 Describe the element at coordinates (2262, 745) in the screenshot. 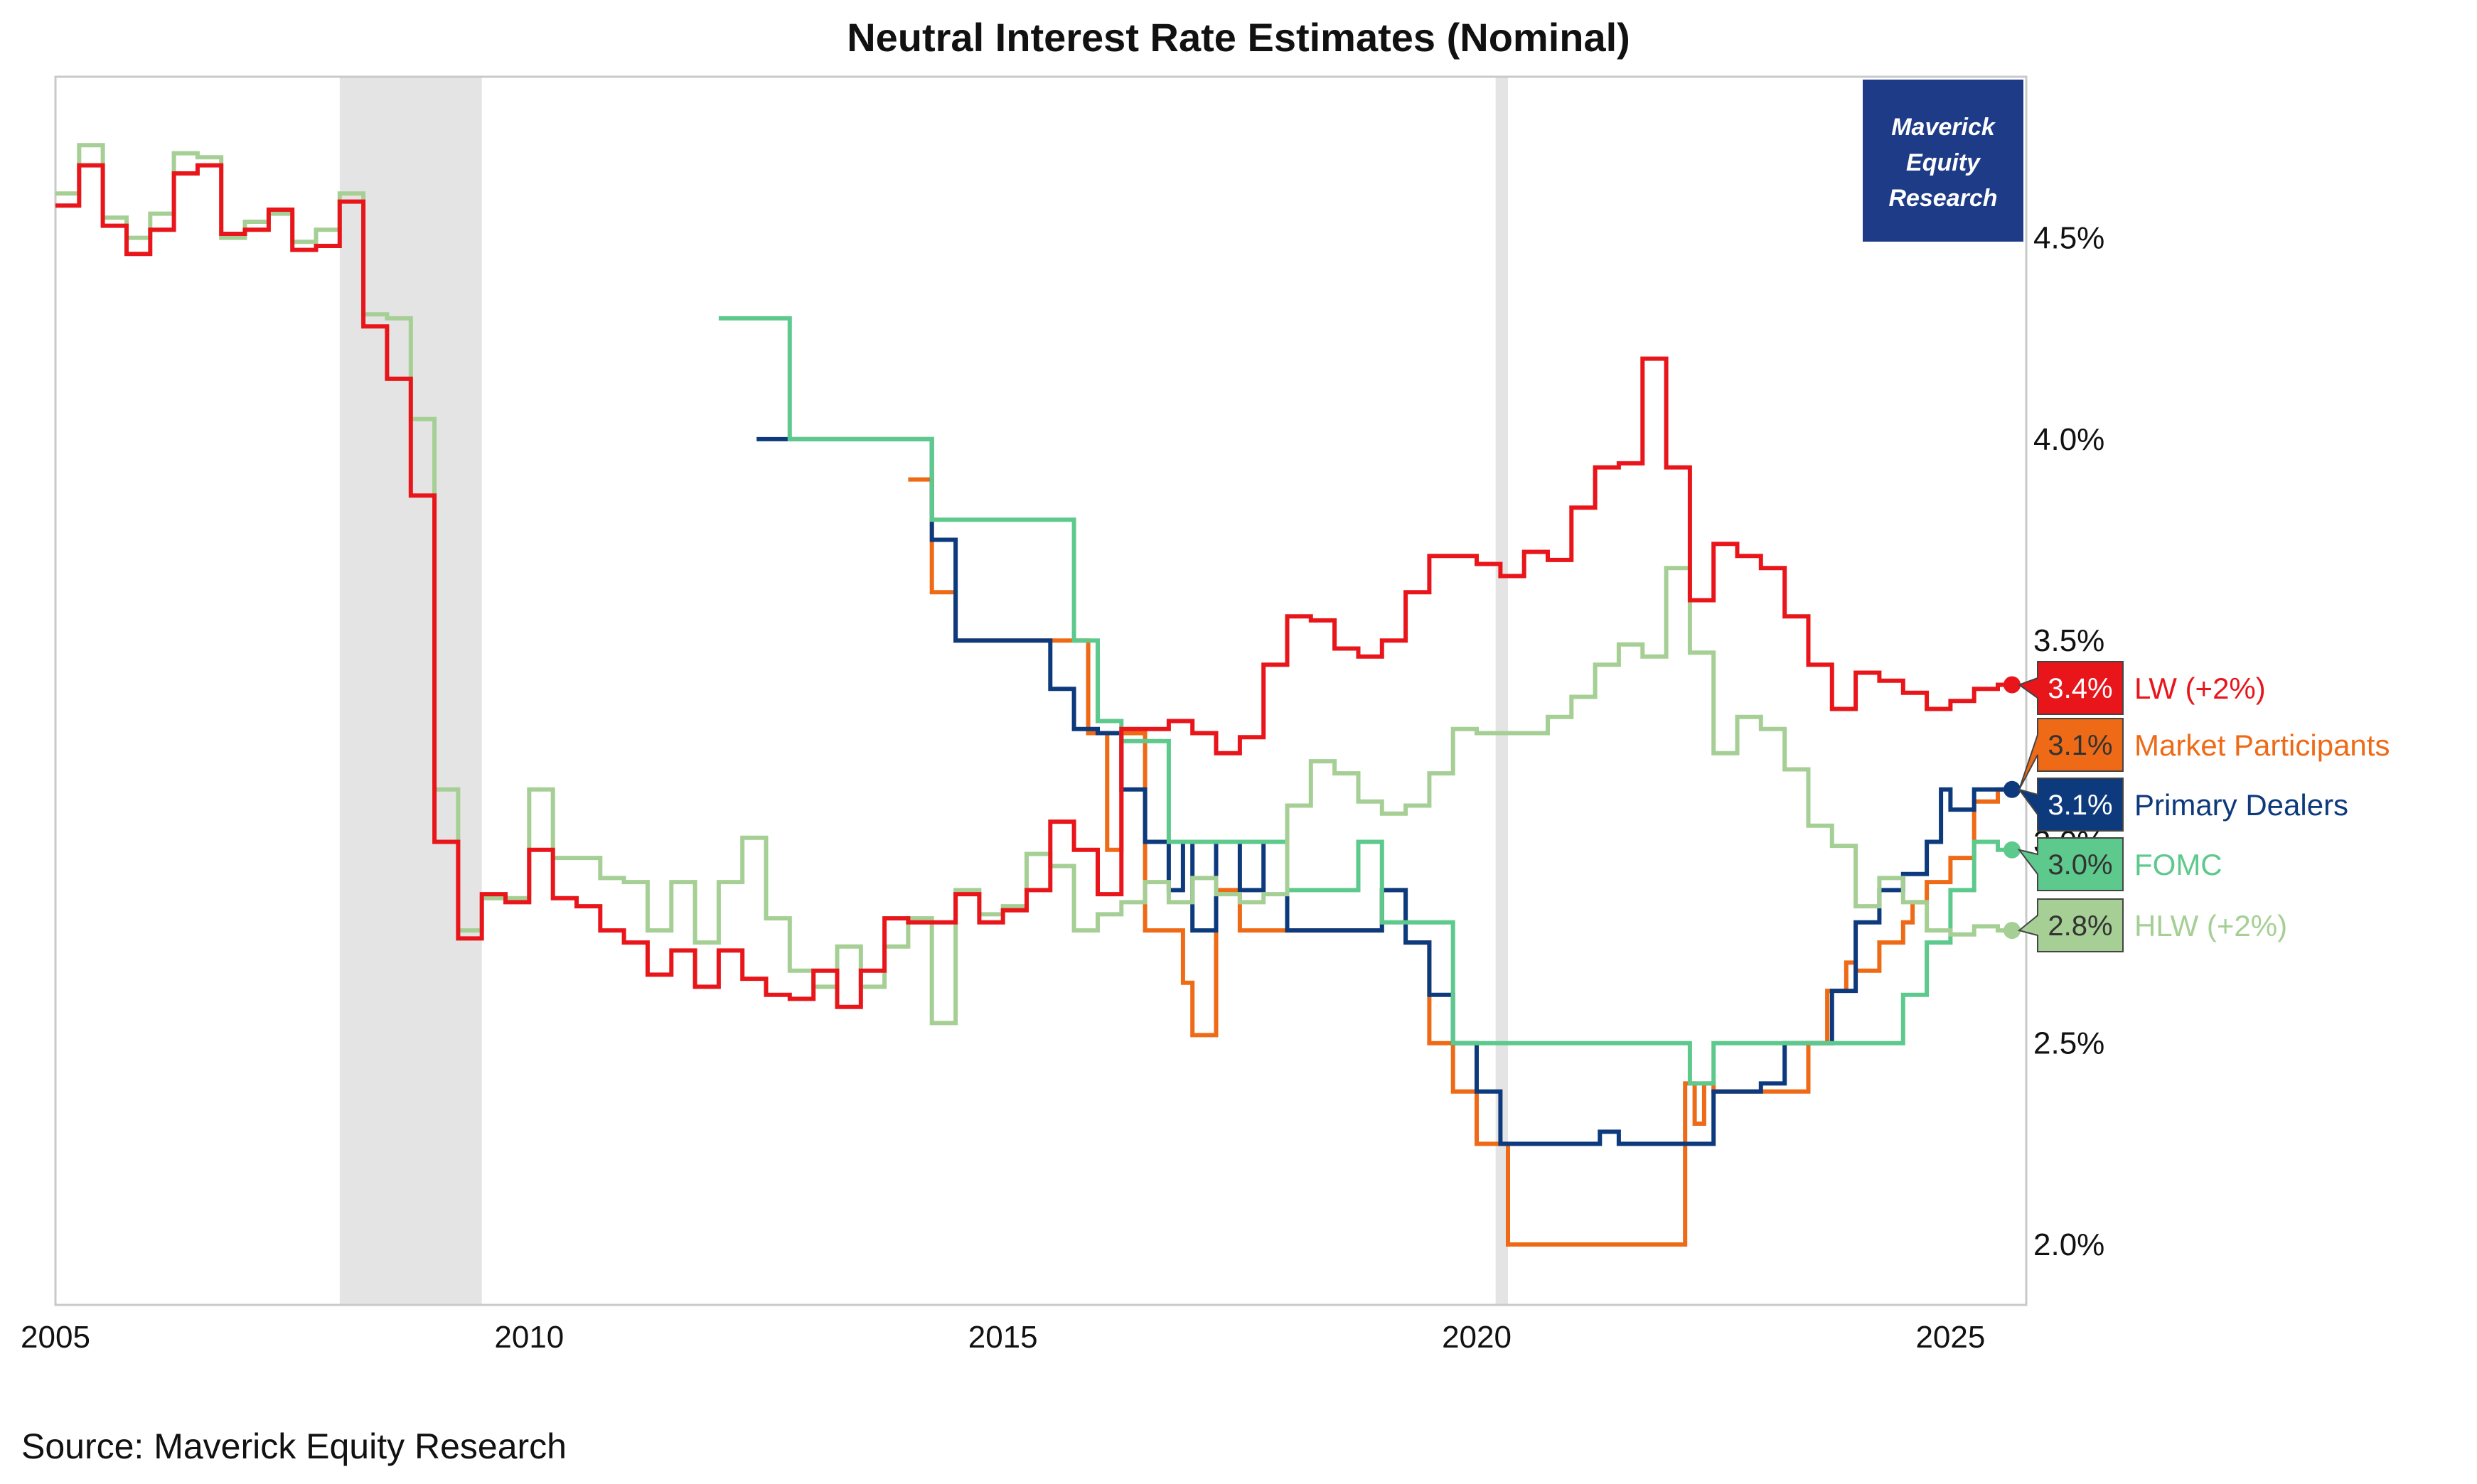

I see `series-name-market-participants: Market Participants` at that location.